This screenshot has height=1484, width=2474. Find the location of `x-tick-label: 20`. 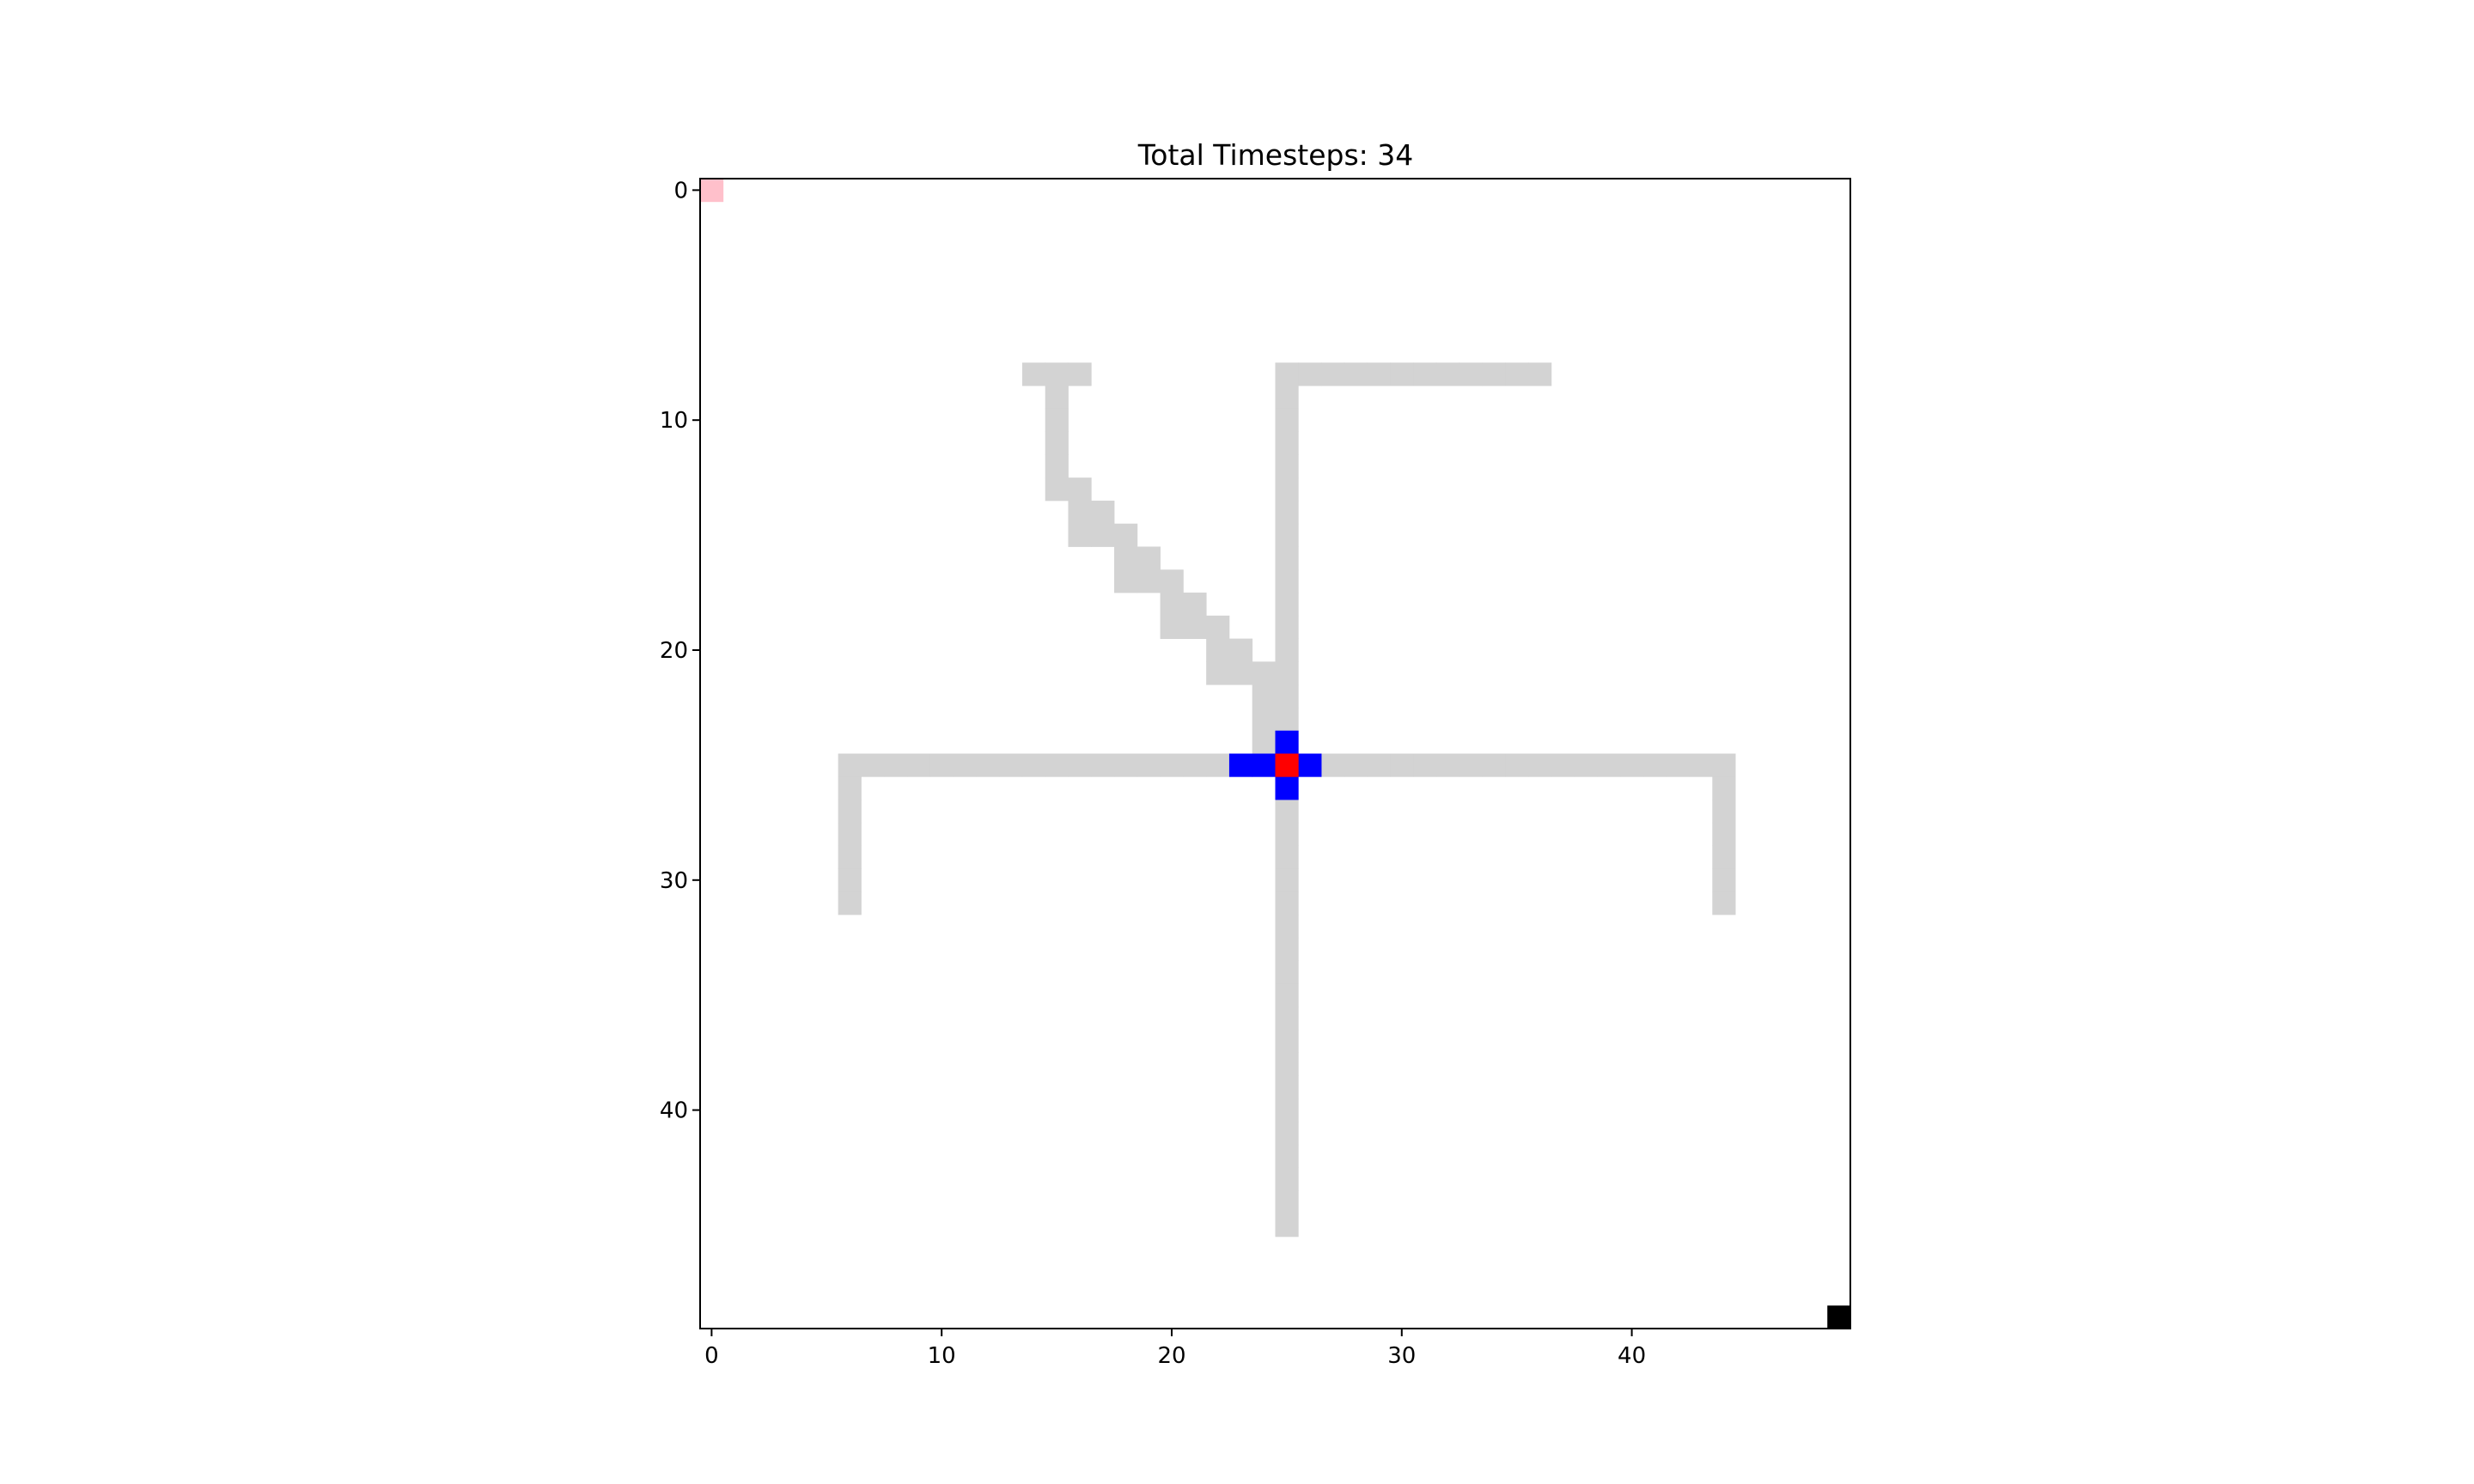

x-tick-label: 20 is located at coordinates (1171, 1356).